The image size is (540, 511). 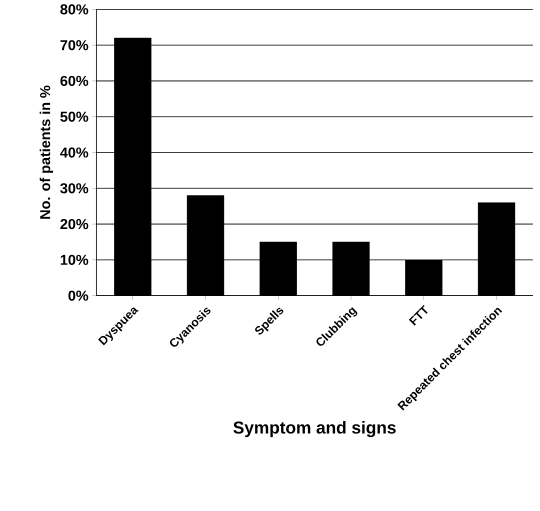 What do you see at coordinates (74, 224) in the screenshot?
I see `y-tick-label: 20%` at bounding box center [74, 224].